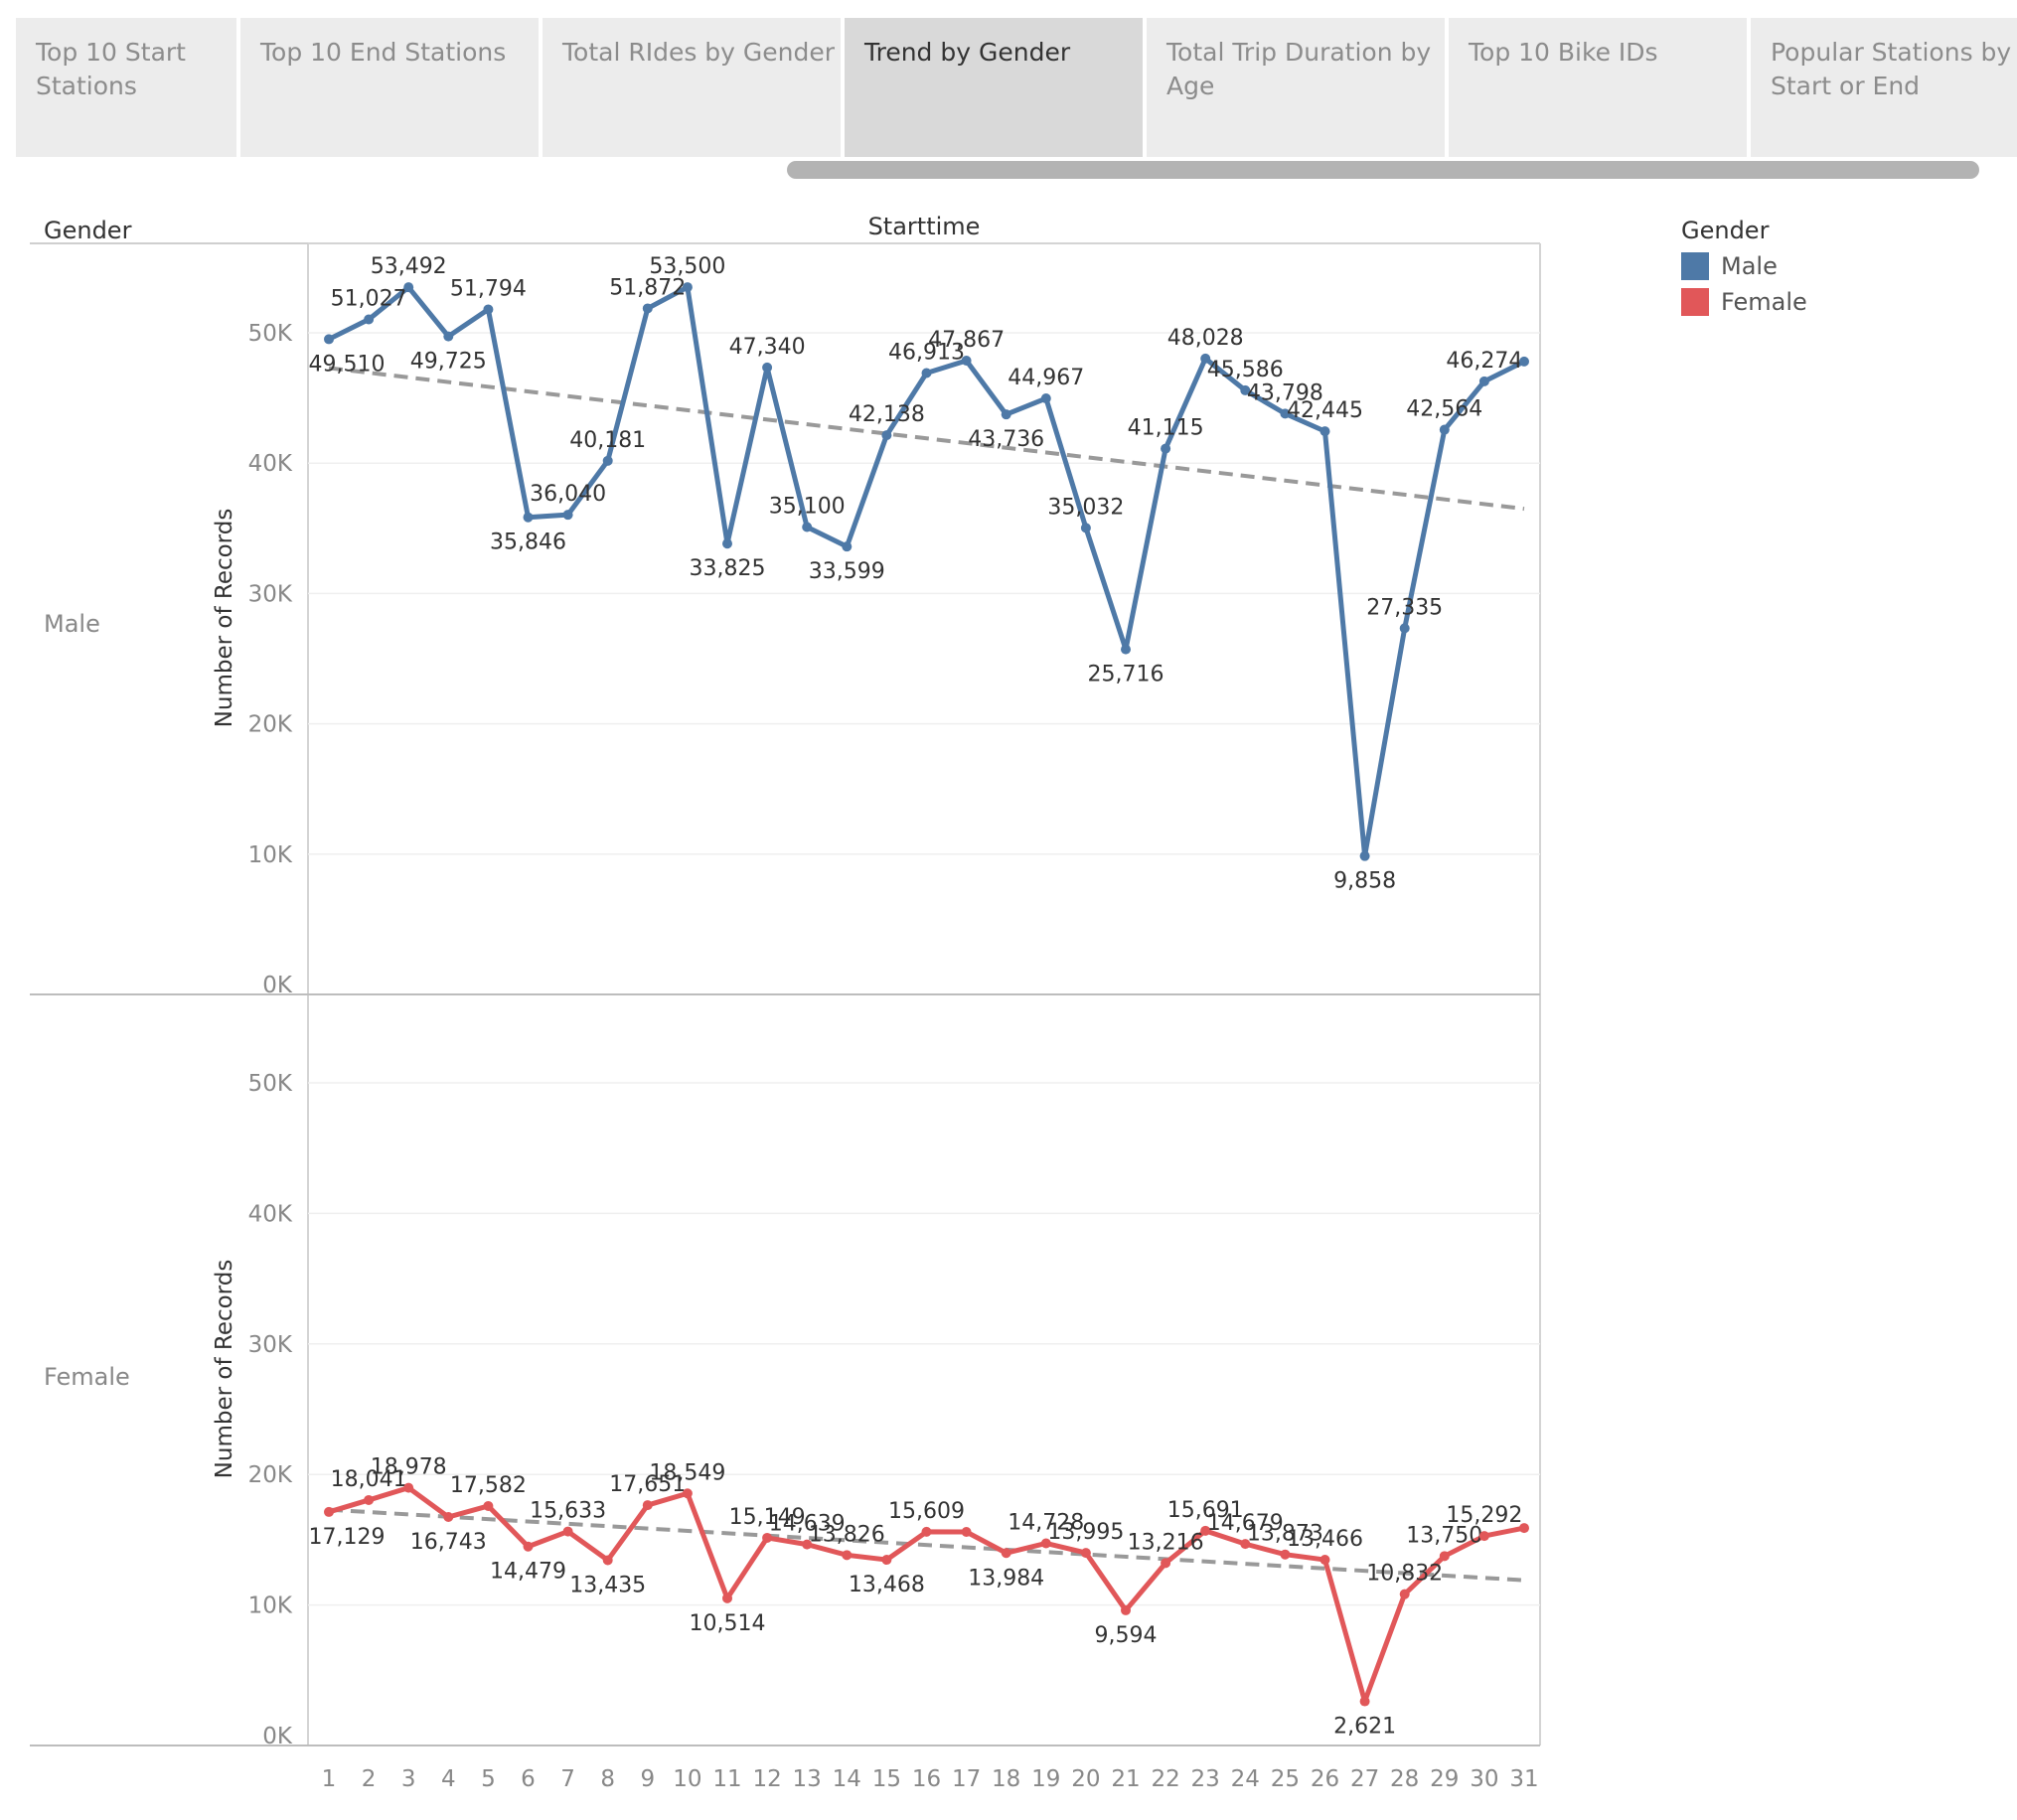 The width and height of the screenshot is (2017, 1820). Describe the element at coordinates (1245, 370) in the screenshot. I see `data-label: 45,586` at that location.